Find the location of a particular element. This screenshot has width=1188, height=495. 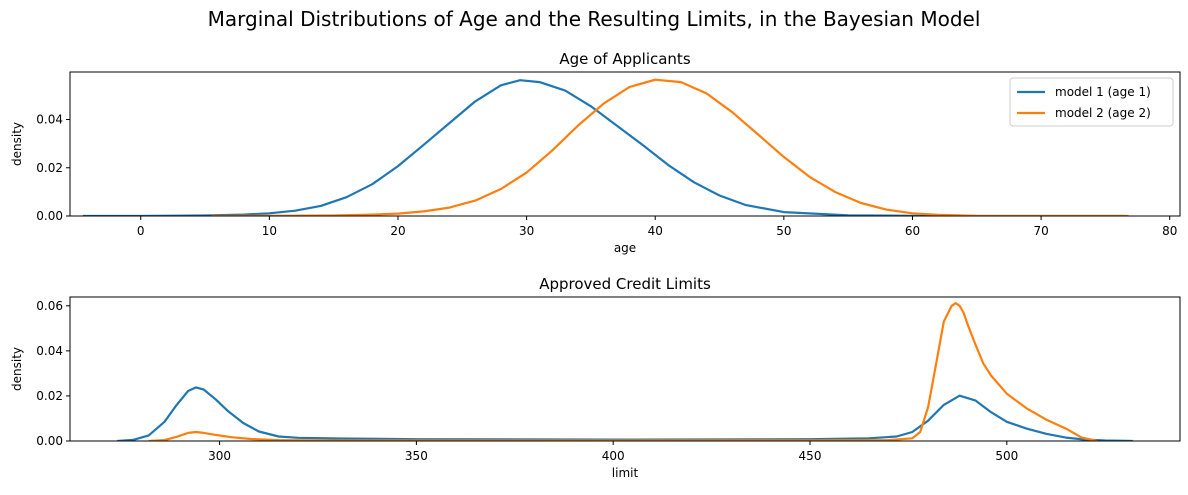

limit-y-axis-label: density is located at coordinates (17, 369).